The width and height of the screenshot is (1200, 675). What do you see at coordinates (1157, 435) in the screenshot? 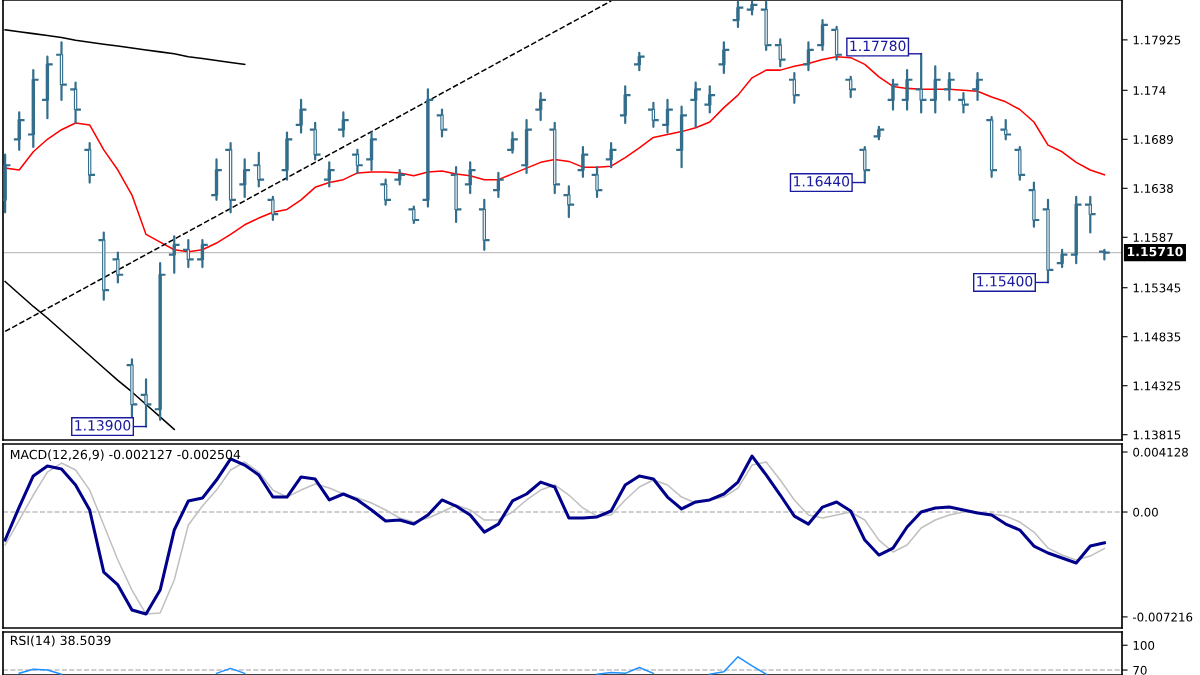
I see `y-tick-label: 1.13815` at bounding box center [1157, 435].